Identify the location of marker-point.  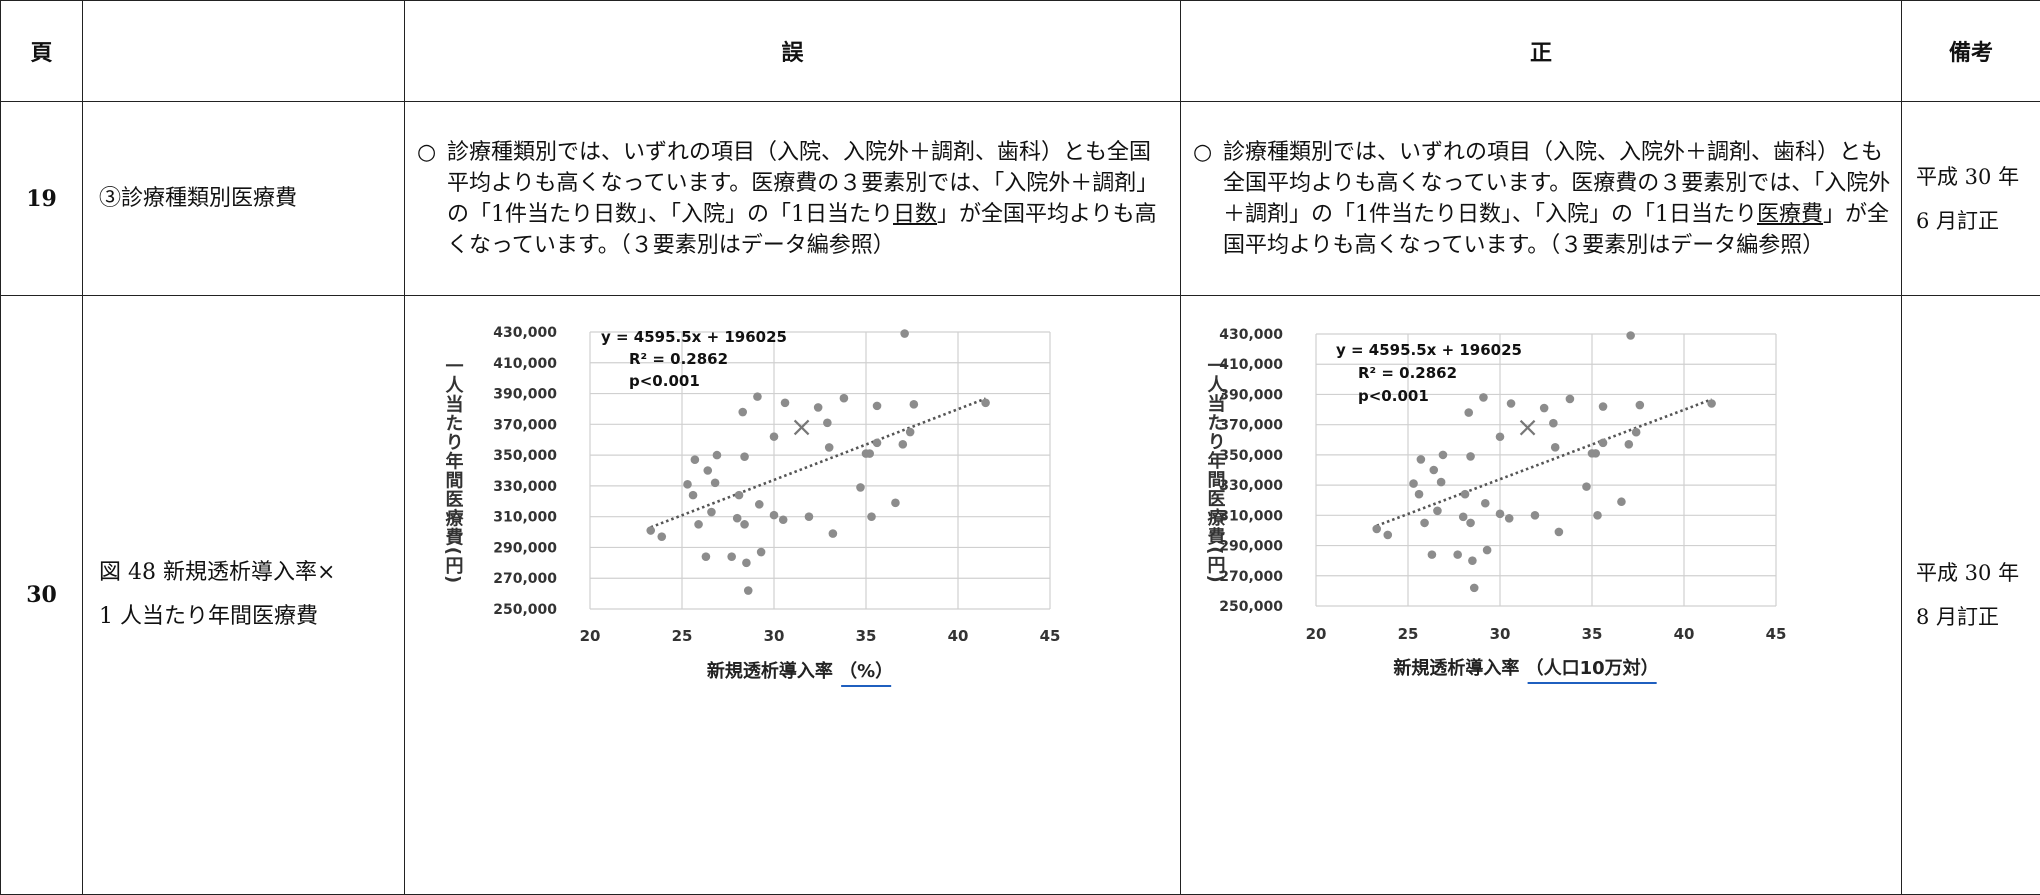
(1527, 427).